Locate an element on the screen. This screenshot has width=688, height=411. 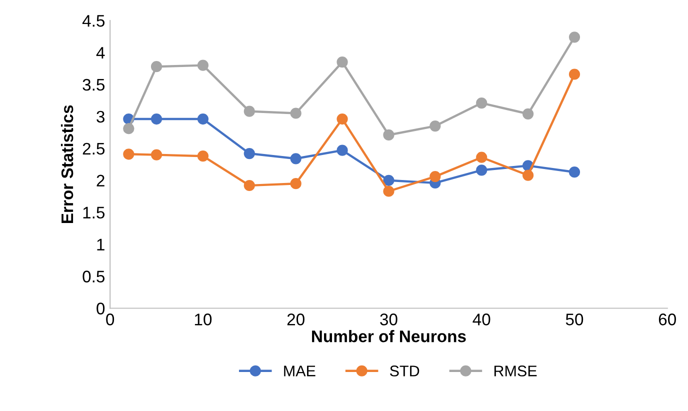
x-tick-label: 10 is located at coordinates (203, 320).